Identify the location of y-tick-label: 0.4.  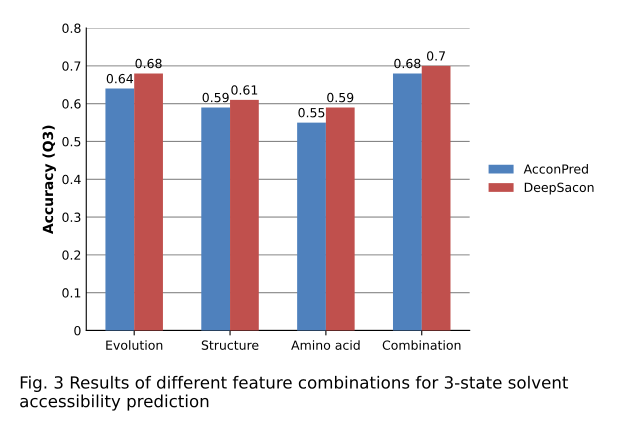
(71, 179).